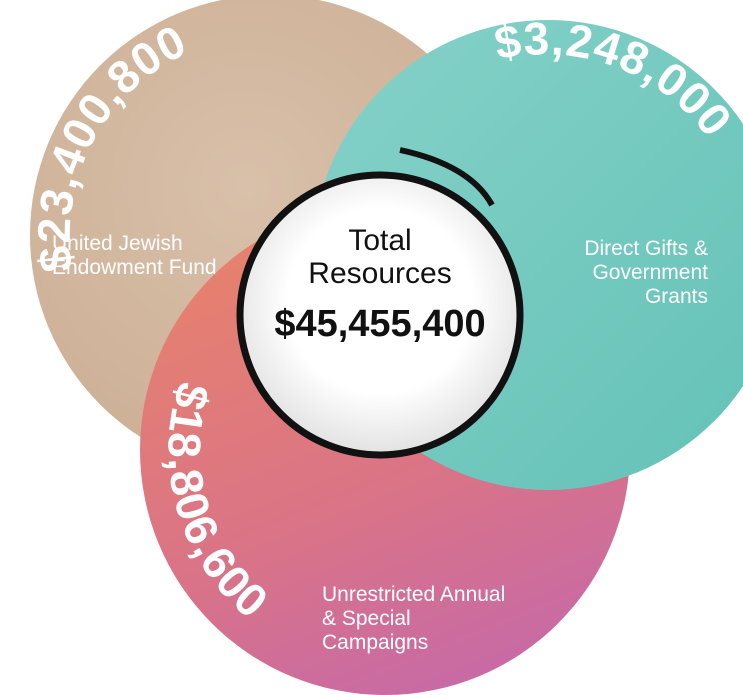 This screenshot has width=743, height=695. Describe the element at coordinates (380, 324) in the screenshot. I see `center-amount: $45,455,400` at that location.